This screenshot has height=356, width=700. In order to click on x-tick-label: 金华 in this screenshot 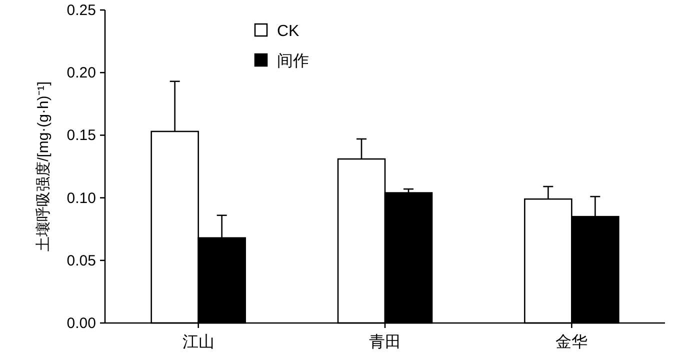, I will do `click(572, 342)`.